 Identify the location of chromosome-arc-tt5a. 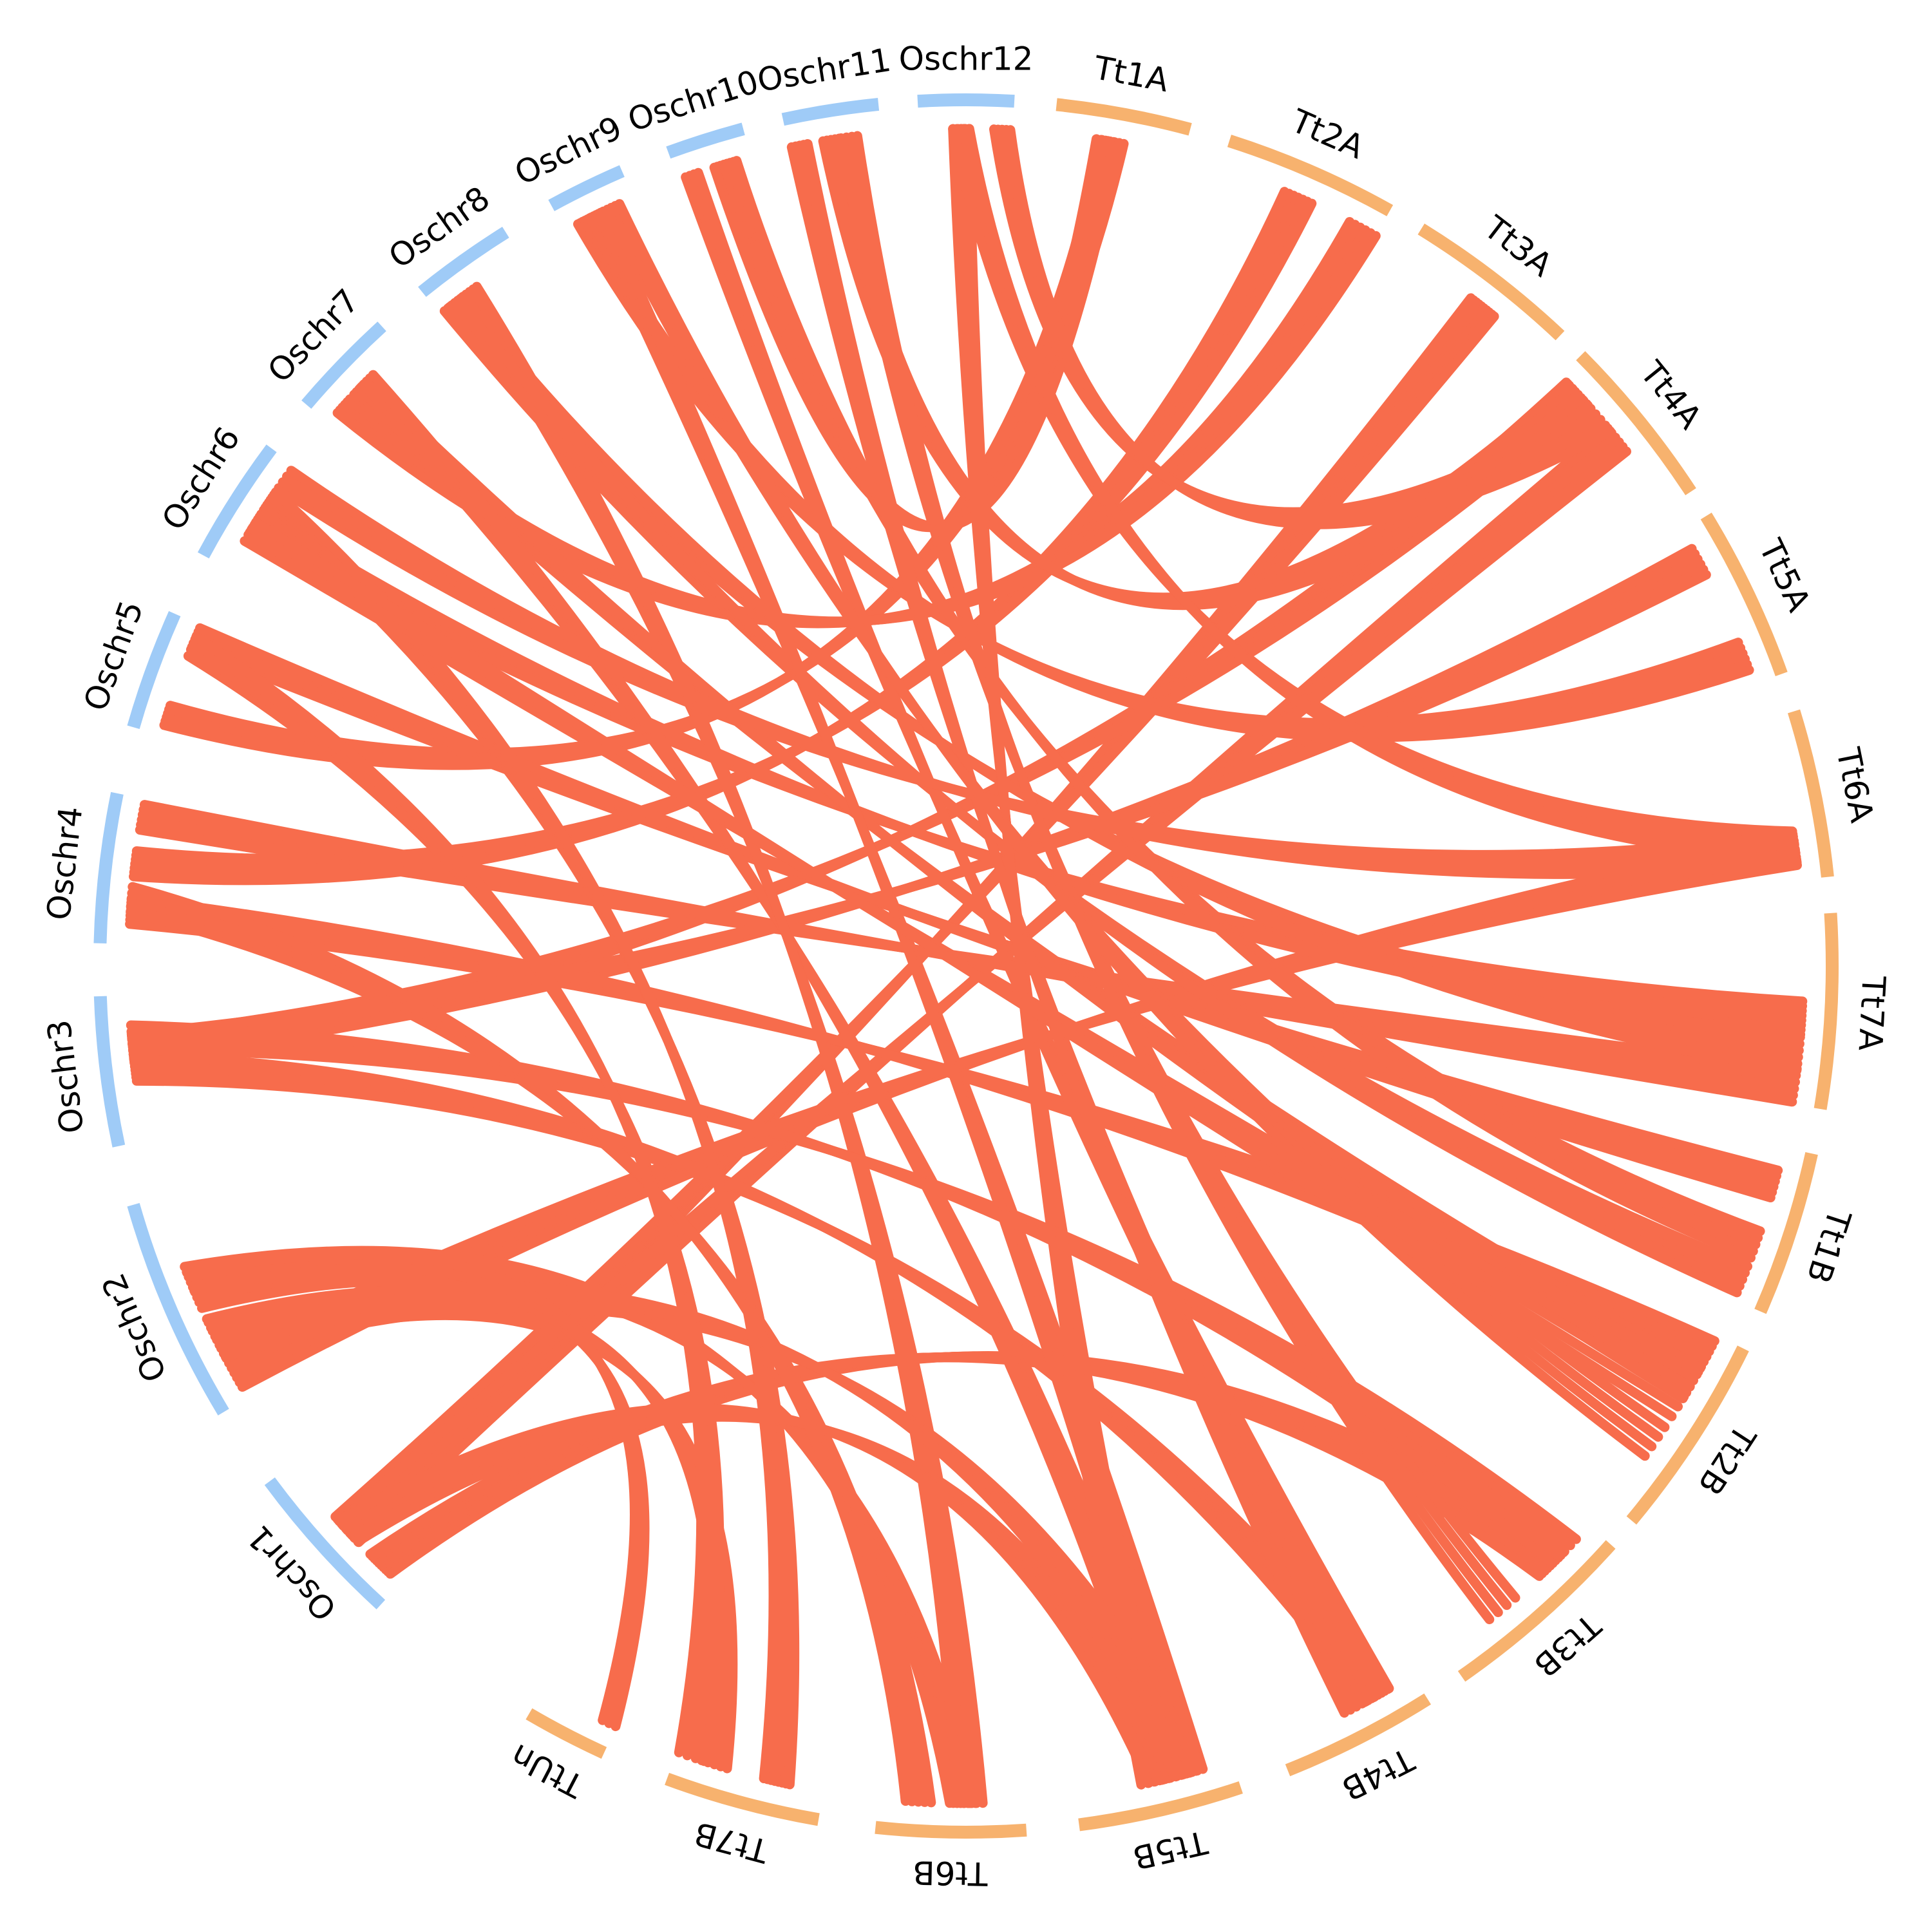
(1744, 594).